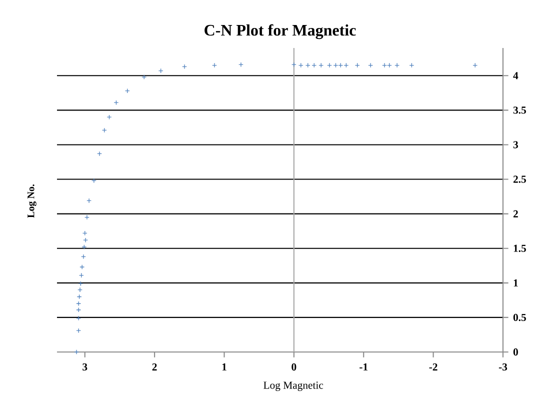 The image size is (544, 401). What do you see at coordinates (294, 367) in the screenshot?
I see `x-tick-label: 0` at bounding box center [294, 367].